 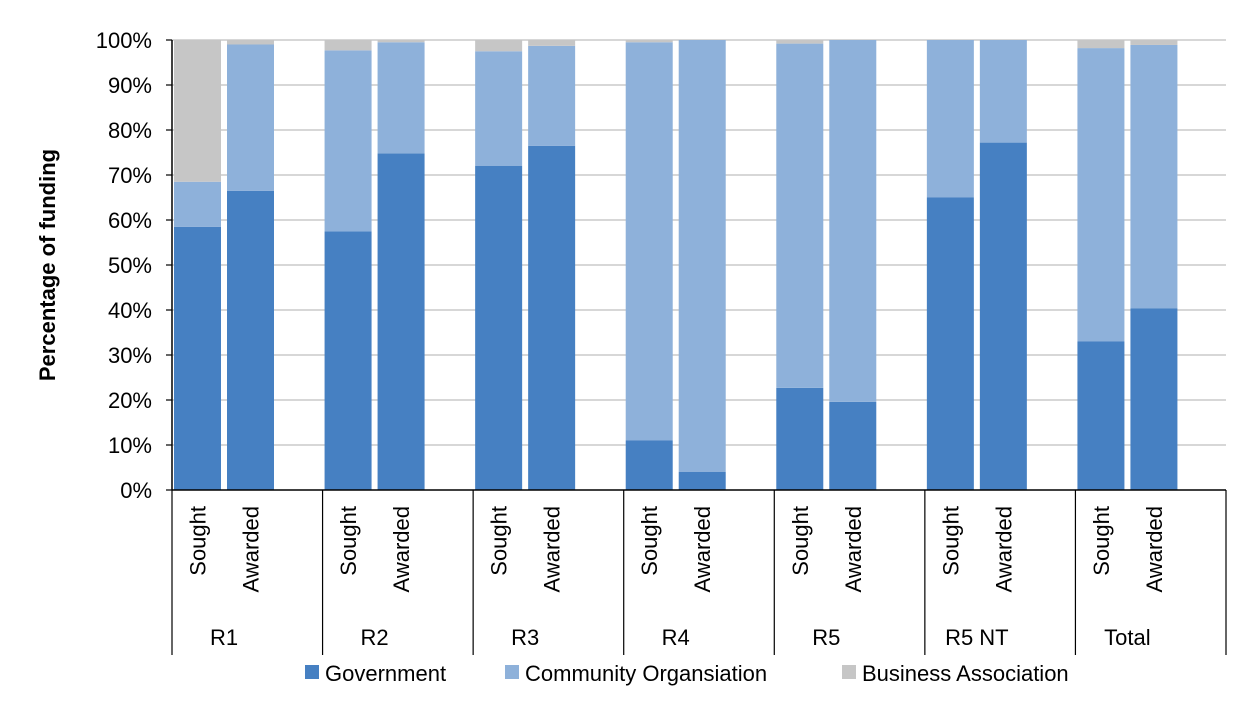 I want to click on y-axis-label: Percentage of funding, so click(x=47, y=265).